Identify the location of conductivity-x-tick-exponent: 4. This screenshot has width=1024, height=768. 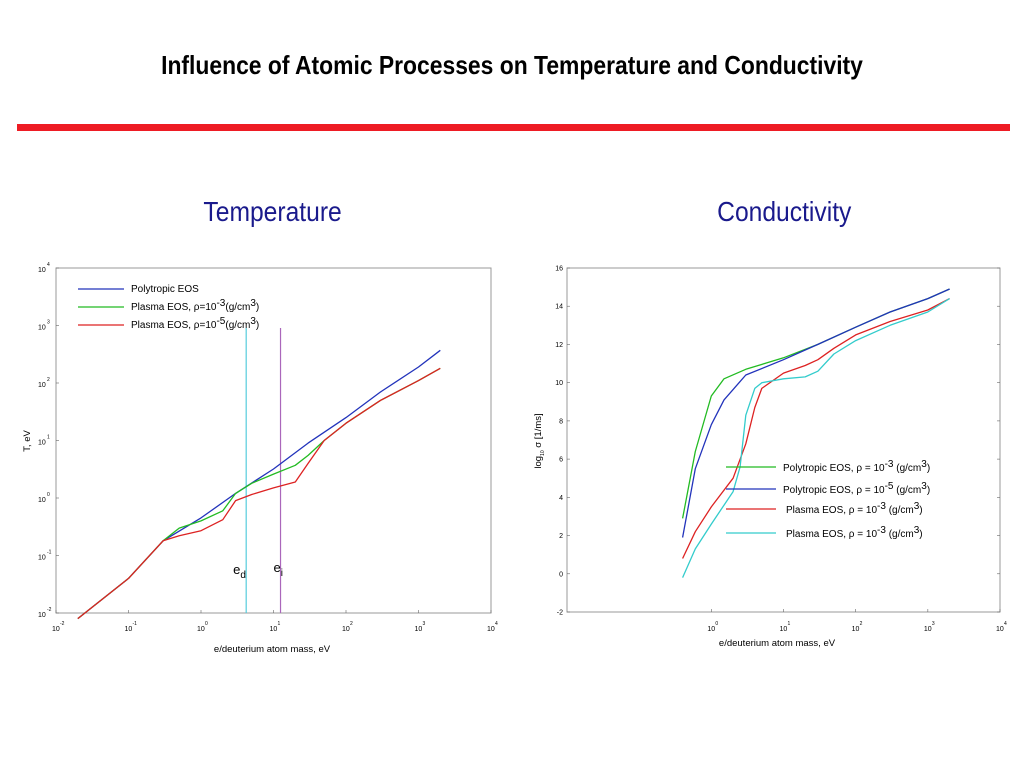
(1005, 624).